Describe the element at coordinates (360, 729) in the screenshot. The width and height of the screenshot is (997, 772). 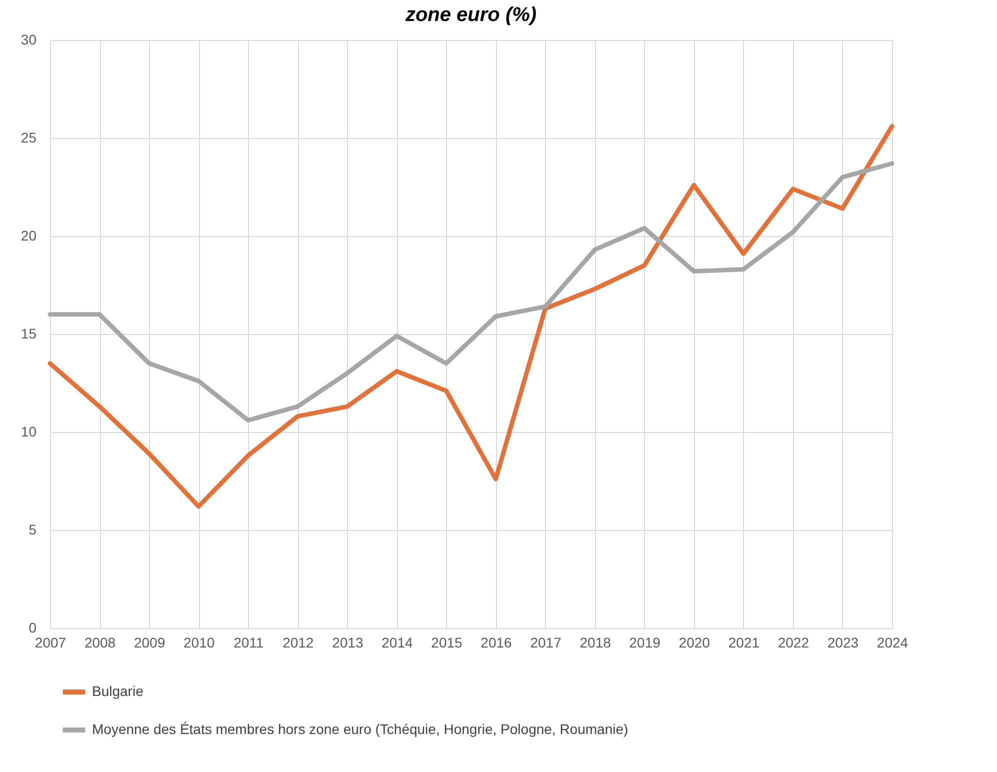
I see `legend-label: Moyenne des États membres hors zone euro (Tchéquie, Hongrie, Pologne, Roumanie)` at that location.